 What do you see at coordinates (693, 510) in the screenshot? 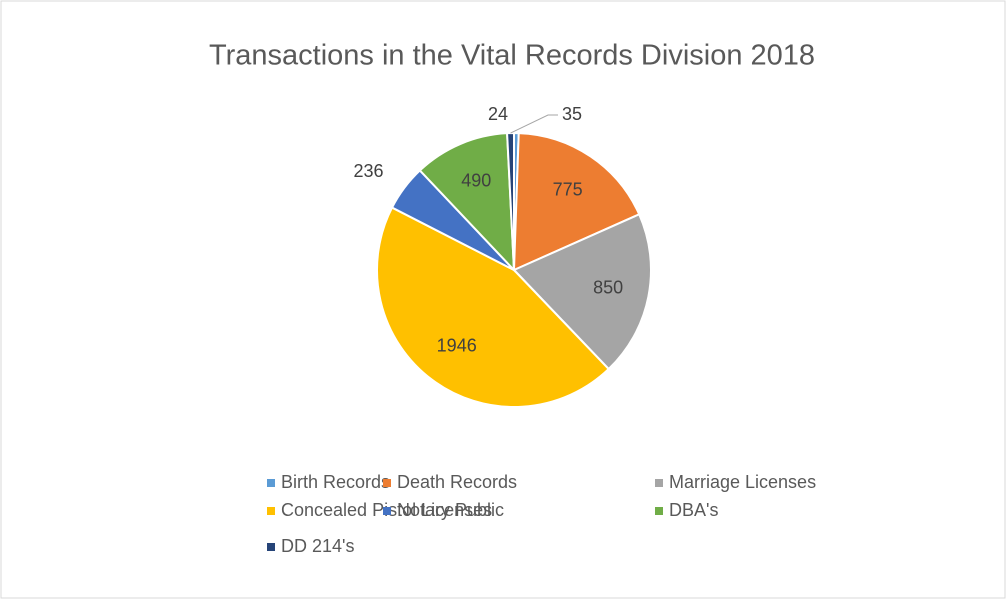
I see `legend-label: DBA's` at bounding box center [693, 510].